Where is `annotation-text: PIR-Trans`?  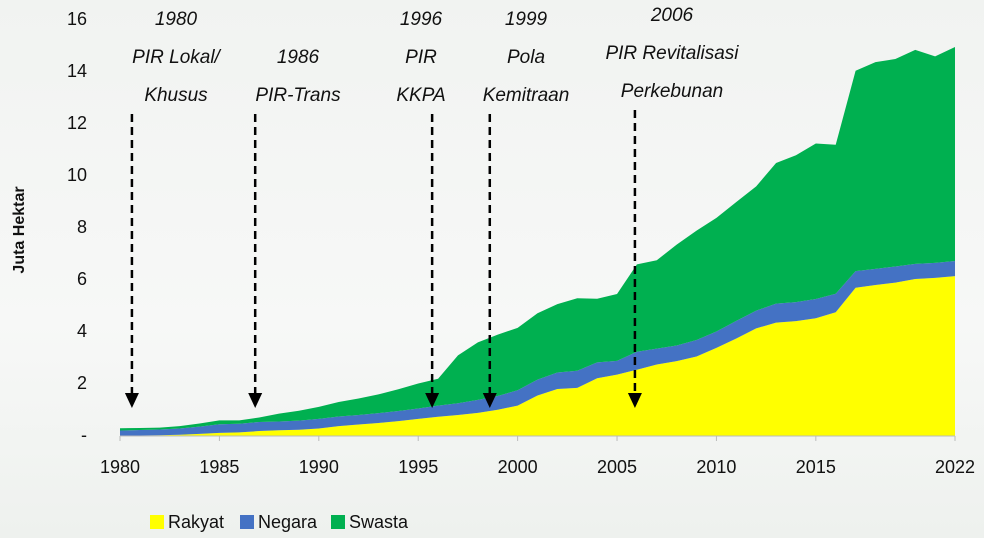 annotation-text: PIR-Trans is located at coordinates (298, 95).